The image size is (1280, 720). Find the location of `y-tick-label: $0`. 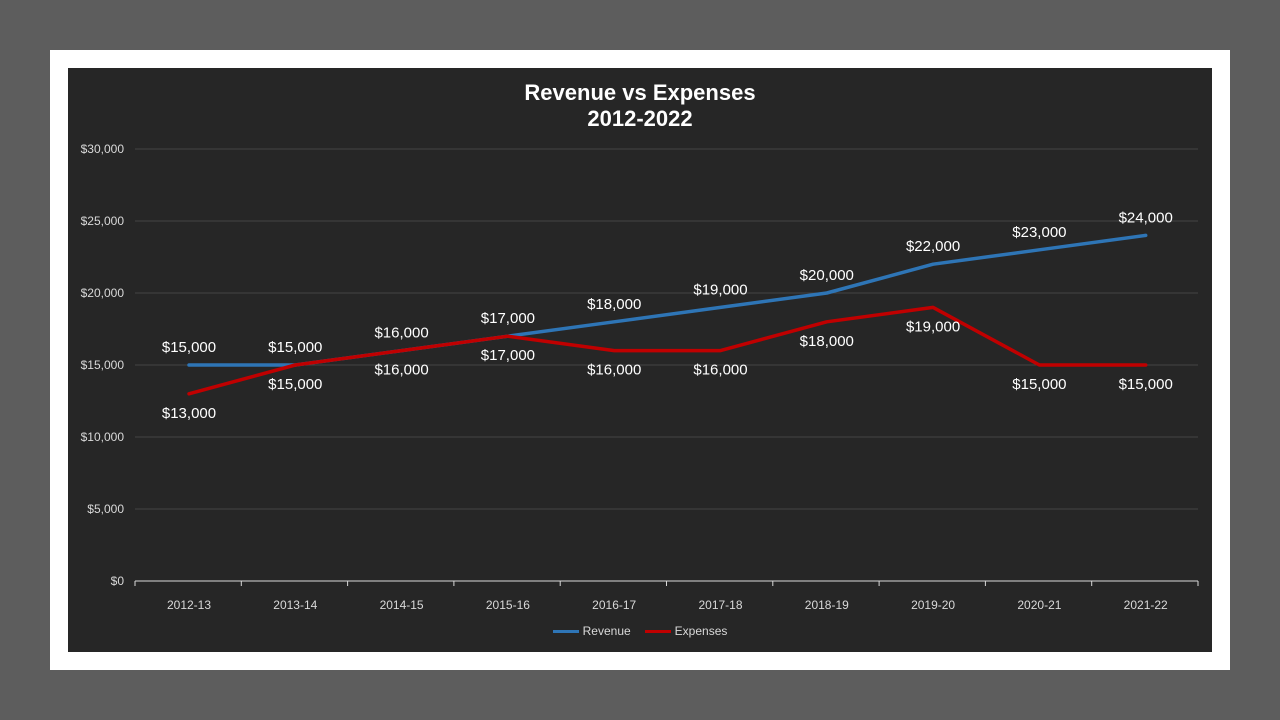

y-tick-label: $0 is located at coordinates (118, 581).